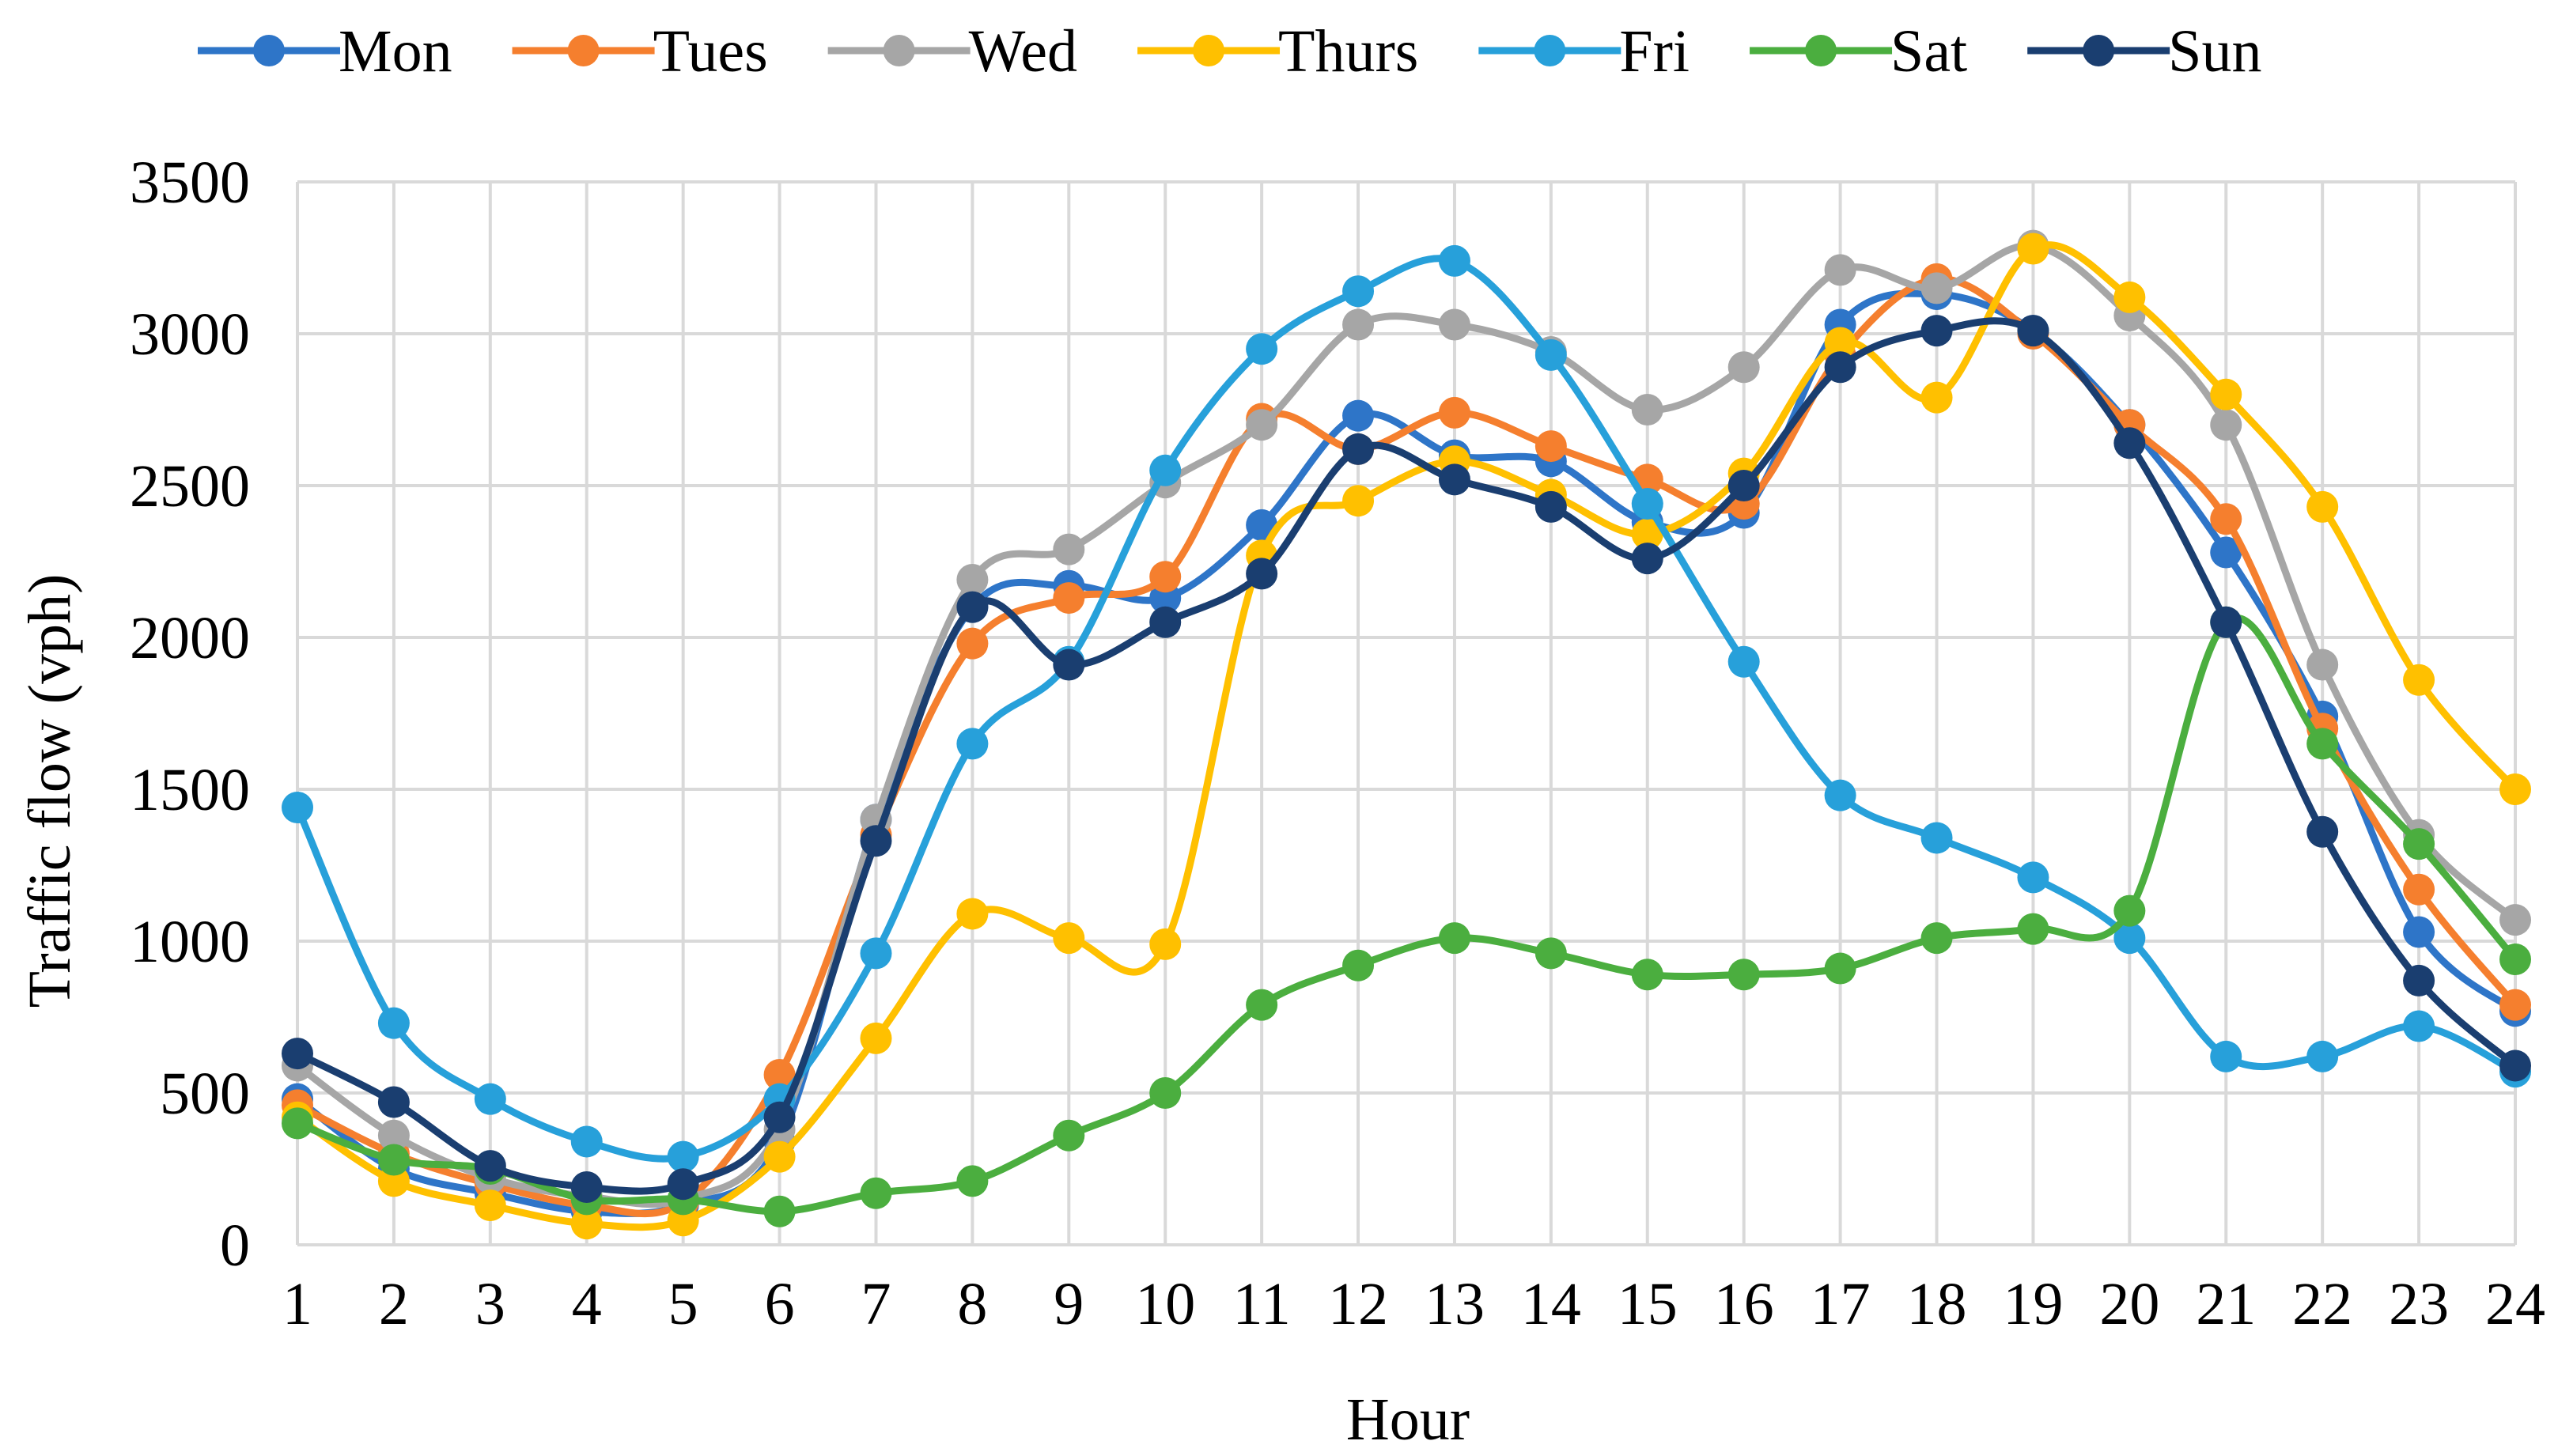 The width and height of the screenshot is (2558, 1456). I want to click on legend-label-mon: Mon, so click(396, 51).